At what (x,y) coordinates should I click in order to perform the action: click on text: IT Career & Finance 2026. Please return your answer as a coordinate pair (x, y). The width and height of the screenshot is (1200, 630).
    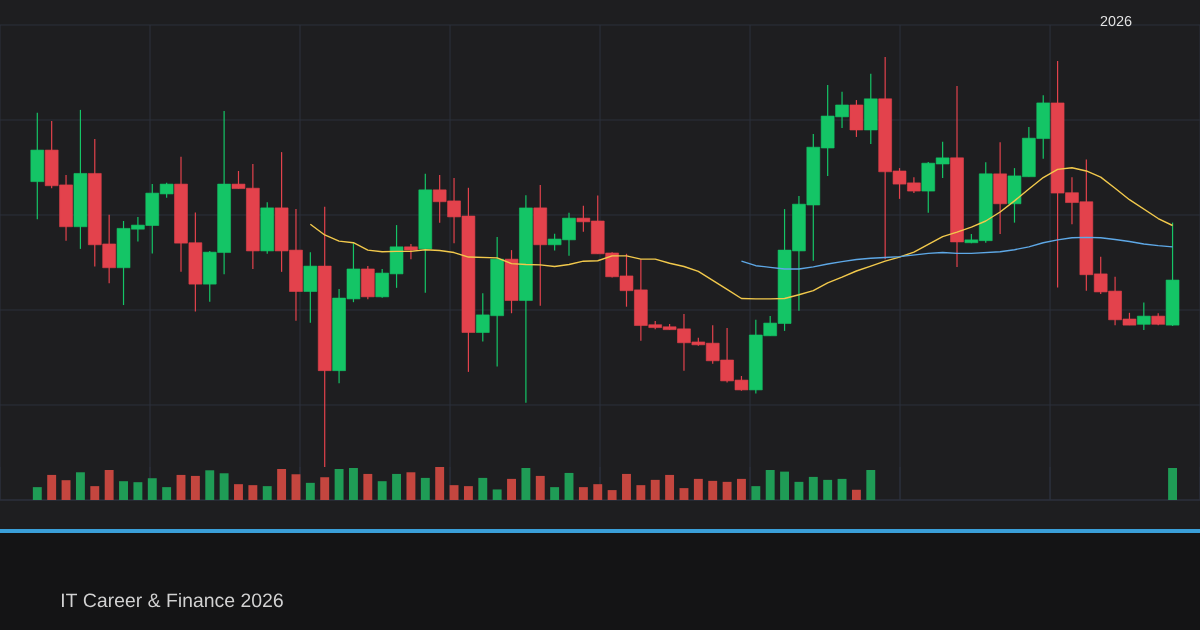
    Looking at the image, I should click on (172, 600).